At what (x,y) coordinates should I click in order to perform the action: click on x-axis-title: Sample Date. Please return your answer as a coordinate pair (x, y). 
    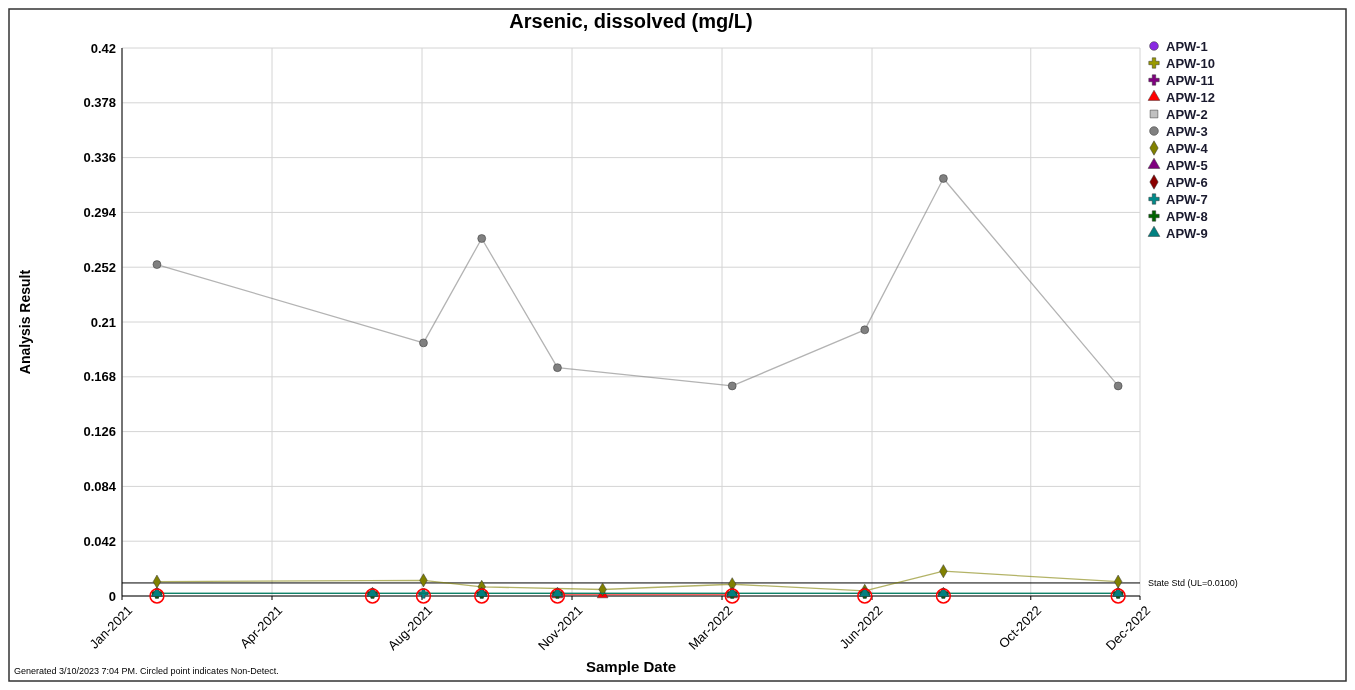
    Looking at the image, I should click on (631, 666).